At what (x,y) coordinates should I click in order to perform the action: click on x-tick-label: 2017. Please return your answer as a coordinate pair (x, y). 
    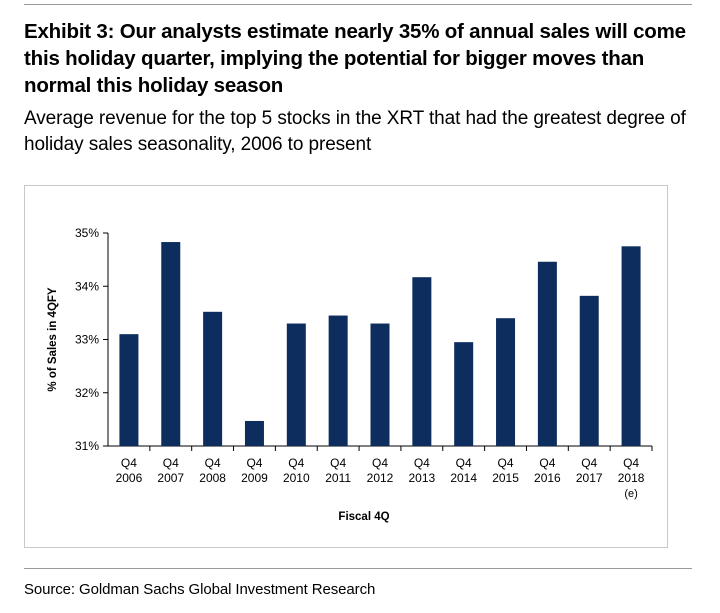
    Looking at the image, I should click on (589, 478).